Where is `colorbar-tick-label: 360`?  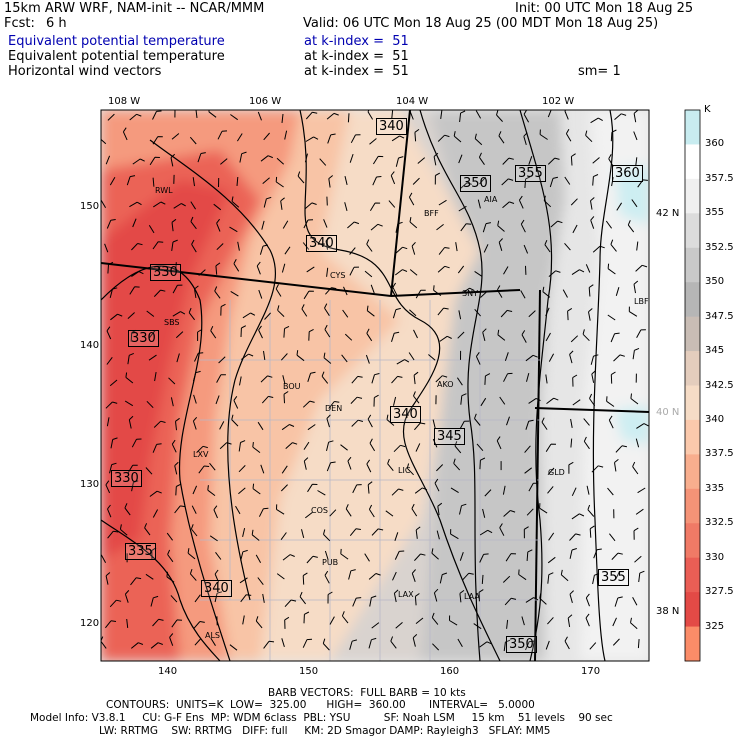 colorbar-tick-label: 360 is located at coordinates (715, 144).